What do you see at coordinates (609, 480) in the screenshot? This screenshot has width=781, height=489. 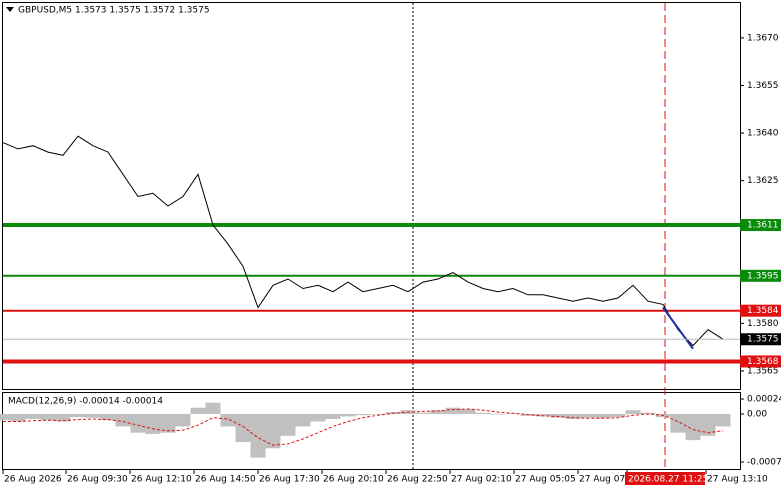 I see `x-tick-label: 27 Aug 07:45` at bounding box center [609, 480].